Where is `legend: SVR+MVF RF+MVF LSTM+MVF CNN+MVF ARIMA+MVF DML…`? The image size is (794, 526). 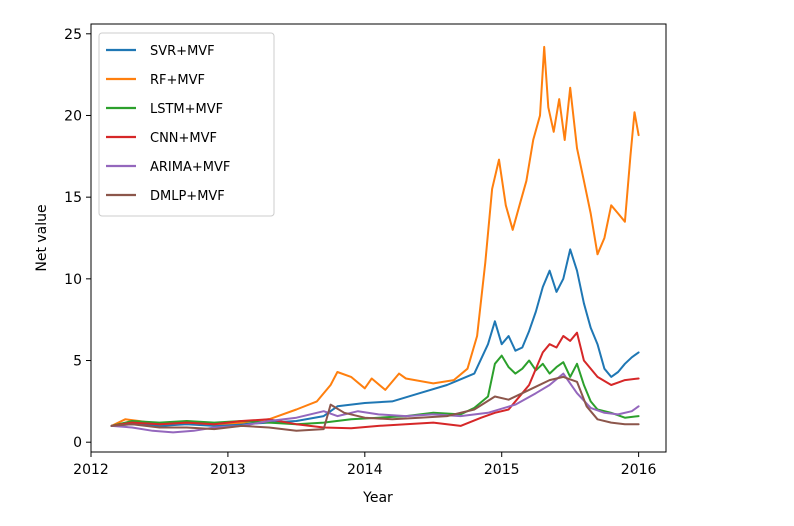 legend: SVR+MVF RF+MVF LSTM+MVF CNN+MVF ARIMA+MVF DML… is located at coordinates (186, 124).